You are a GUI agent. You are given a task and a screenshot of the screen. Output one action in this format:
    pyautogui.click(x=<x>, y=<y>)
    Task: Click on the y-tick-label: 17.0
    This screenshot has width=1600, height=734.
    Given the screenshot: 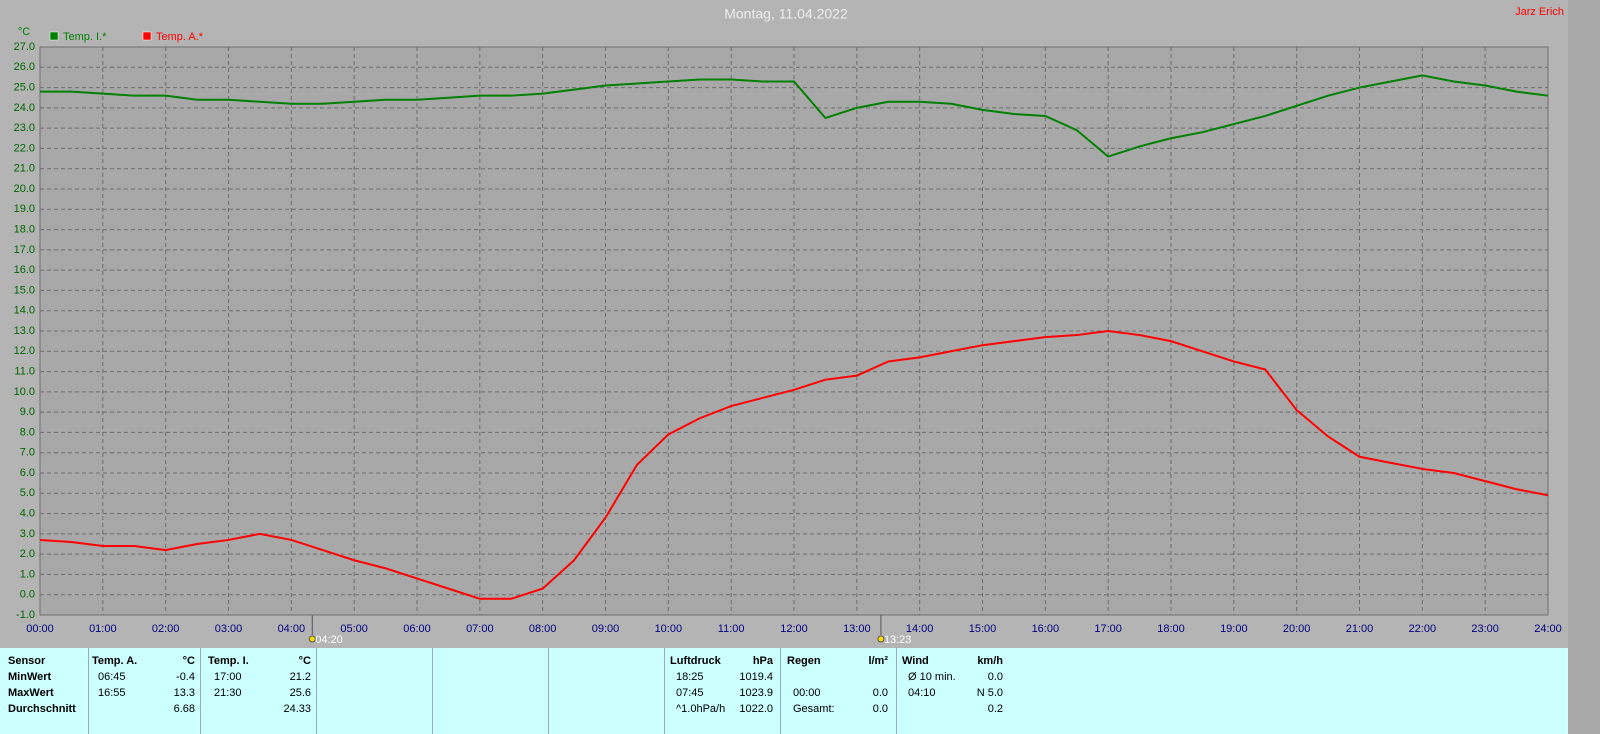 What is the action you would take?
    pyautogui.click(x=24, y=250)
    